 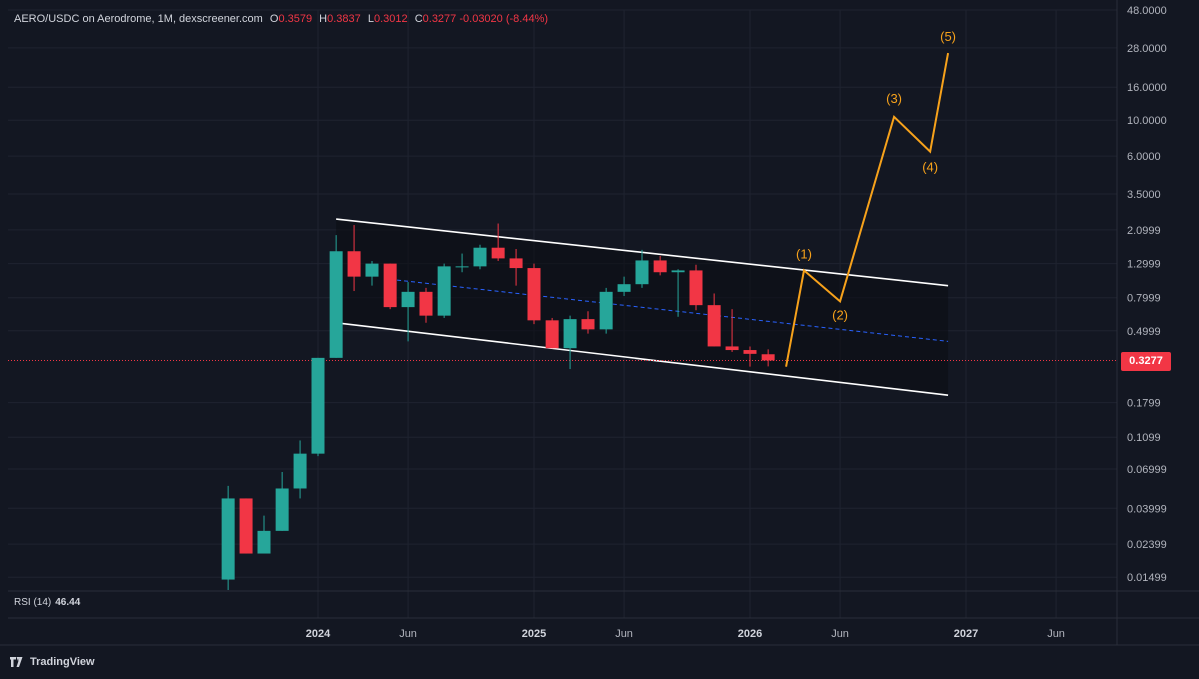 I want to click on price-tick-label: 0.1799, so click(x=1144, y=404).